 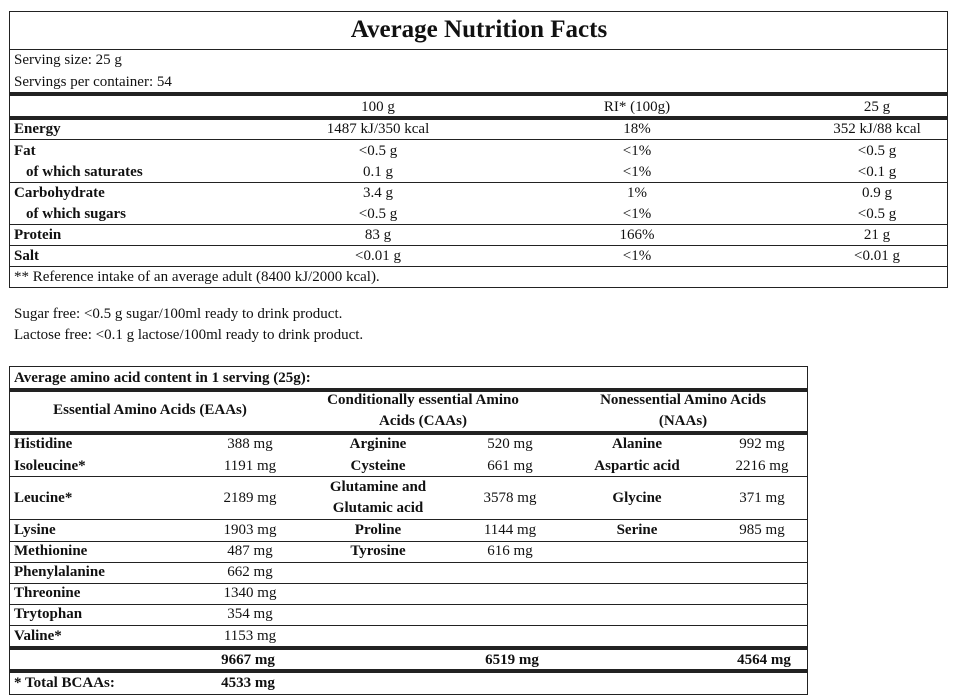 I want to click on value-ri: 166%, so click(x=637, y=235).